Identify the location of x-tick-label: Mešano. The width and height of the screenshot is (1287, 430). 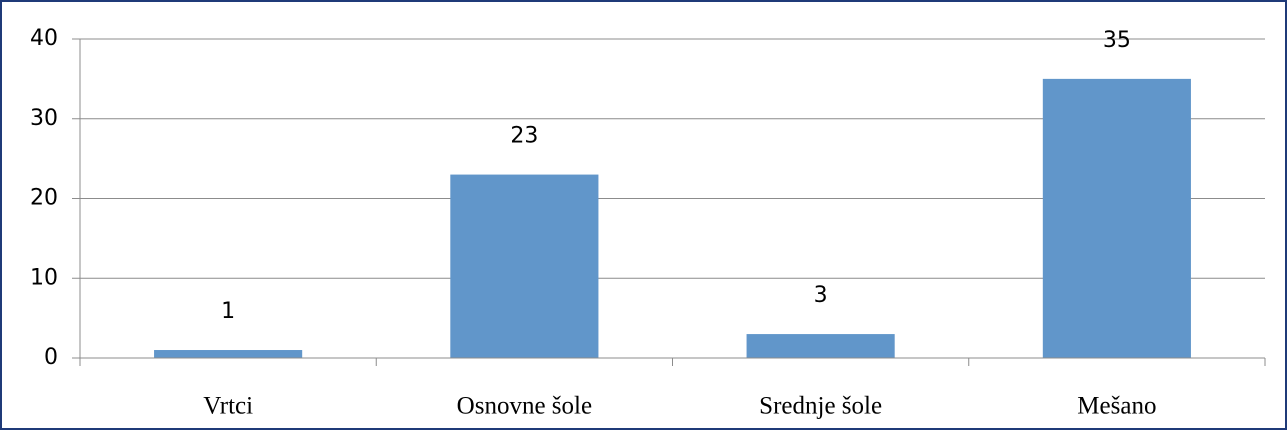
(1116, 406).